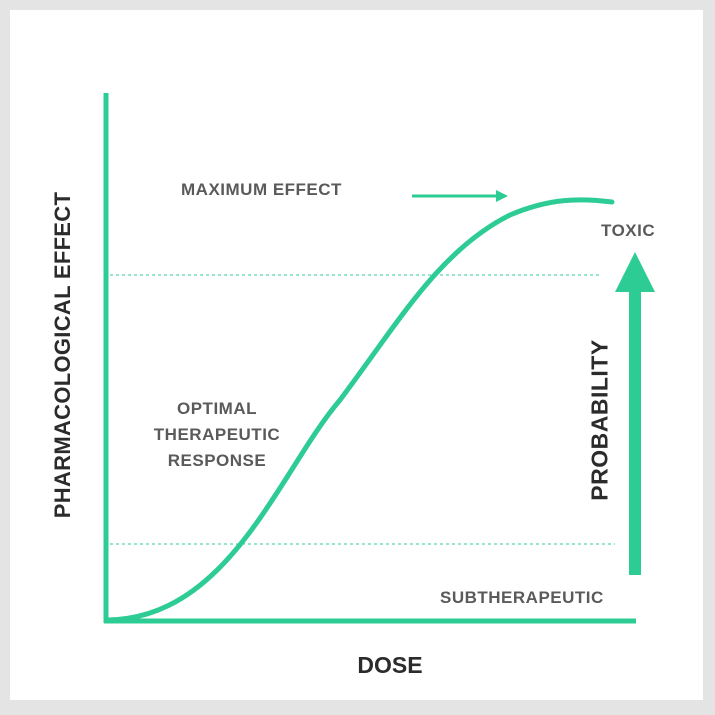 This screenshot has height=715, width=715. What do you see at coordinates (261, 189) in the screenshot?
I see `maximum-effect-label: MAXIMUM EFFECT` at bounding box center [261, 189].